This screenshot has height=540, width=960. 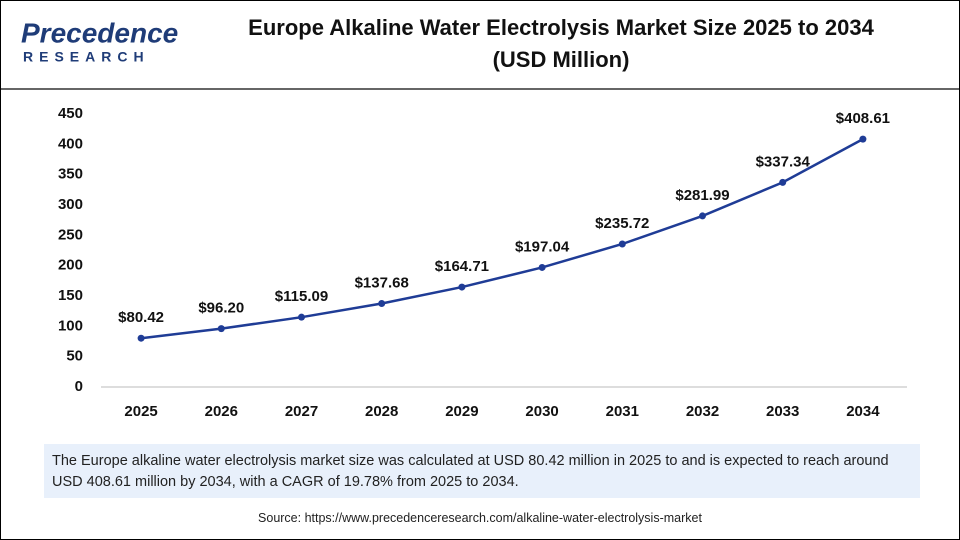 What do you see at coordinates (79, 386) in the screenshot?
I see `y-tick-label: 0` at bounding box center [79, 386].